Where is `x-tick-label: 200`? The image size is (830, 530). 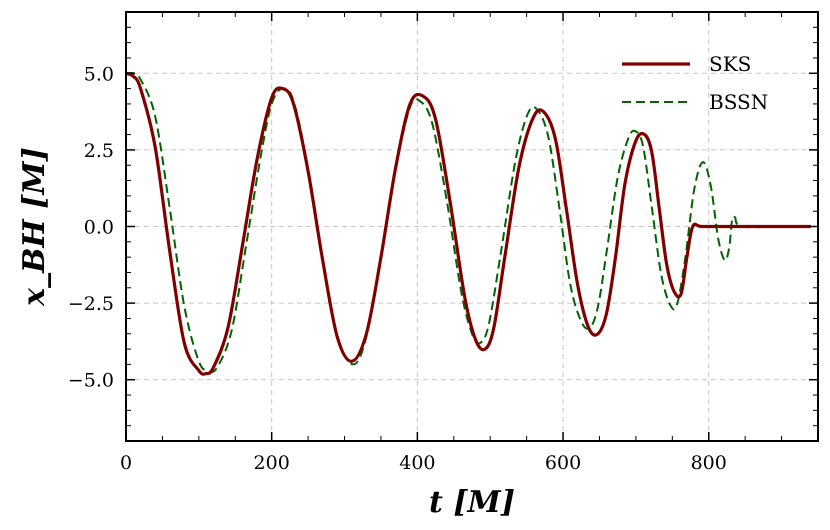 x-tick-label: 200 is located at coordinates (272, 463).